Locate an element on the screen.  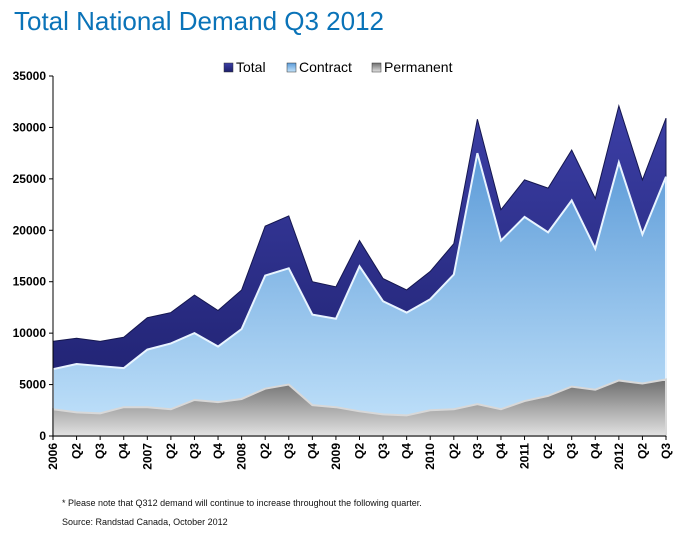
x-tick-label-0: 2006 is located at coordinates (53, 456).